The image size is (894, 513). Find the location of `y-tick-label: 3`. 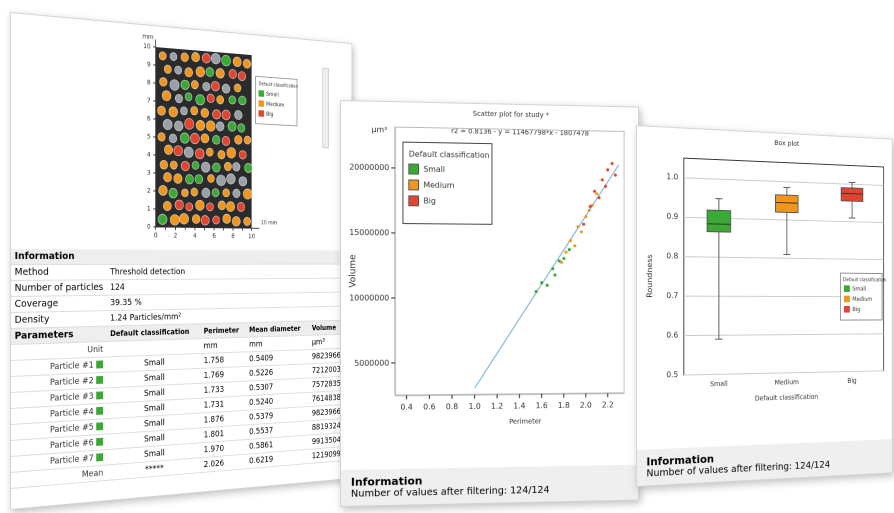

y-tick-label: 3 is located at coordinates (149, 173).